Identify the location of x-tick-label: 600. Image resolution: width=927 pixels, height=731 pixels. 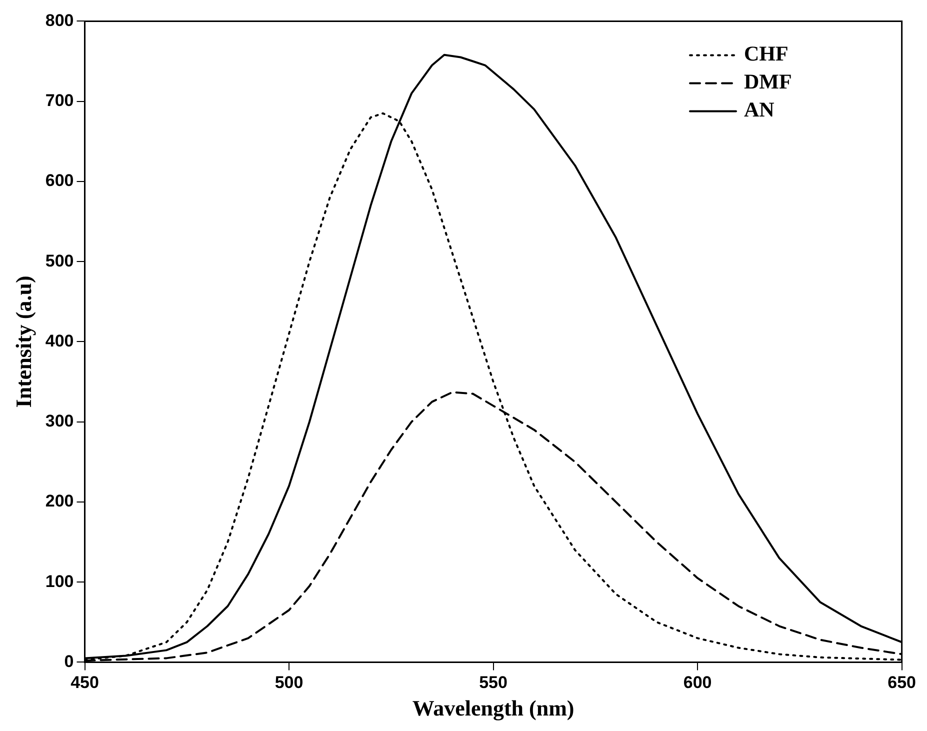
(697, 682).